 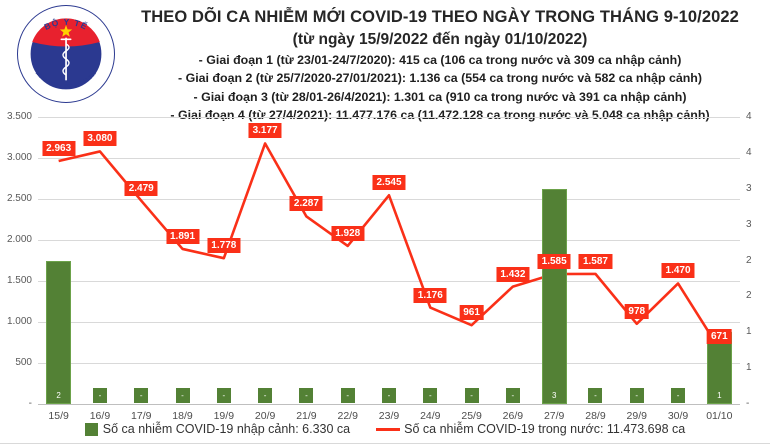 I want to click on domestic-cases-point-label: 961, so click(x=471, y=313).